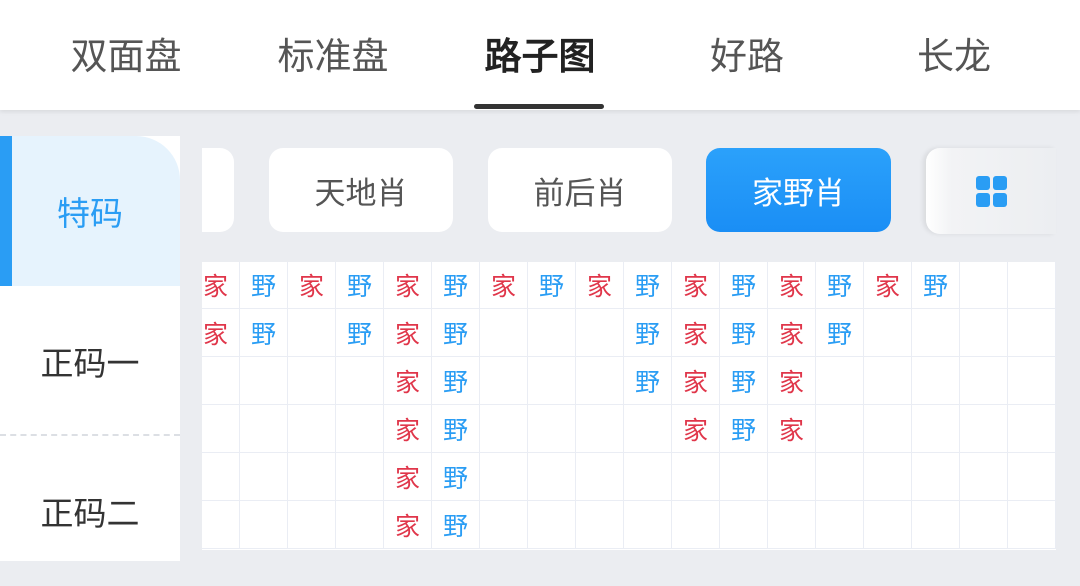 This screenshot has height=586, width=1080. Describe the element at coordinates (580, 190) in the screenshot. I see `filter-button-qianhou: 前后肖` at that location.